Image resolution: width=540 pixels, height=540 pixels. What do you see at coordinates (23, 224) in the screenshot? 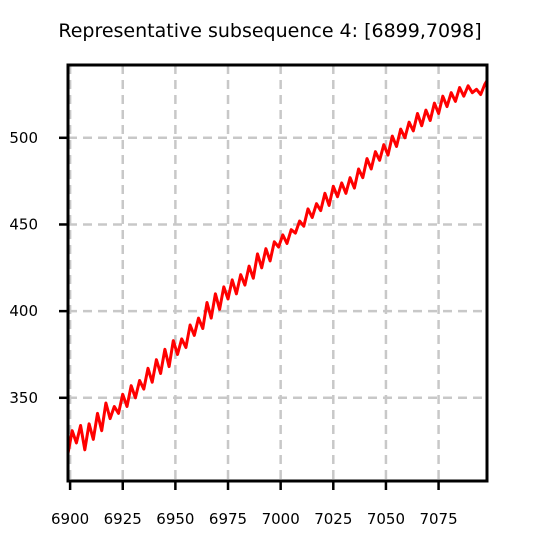
I see `y-tick-label: 450` at bounding box center [23, 224].